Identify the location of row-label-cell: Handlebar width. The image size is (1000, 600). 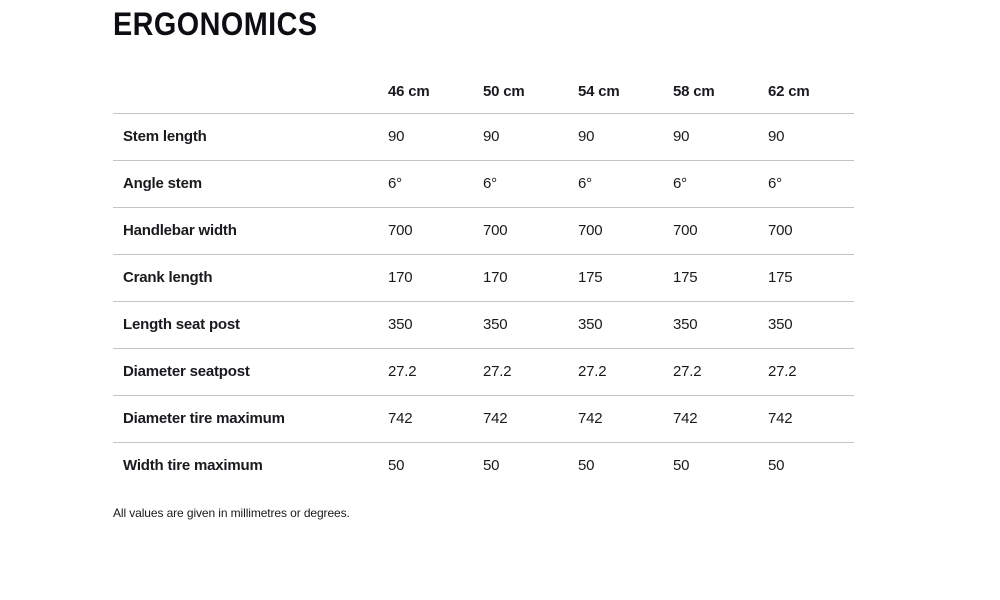
(180, 230).